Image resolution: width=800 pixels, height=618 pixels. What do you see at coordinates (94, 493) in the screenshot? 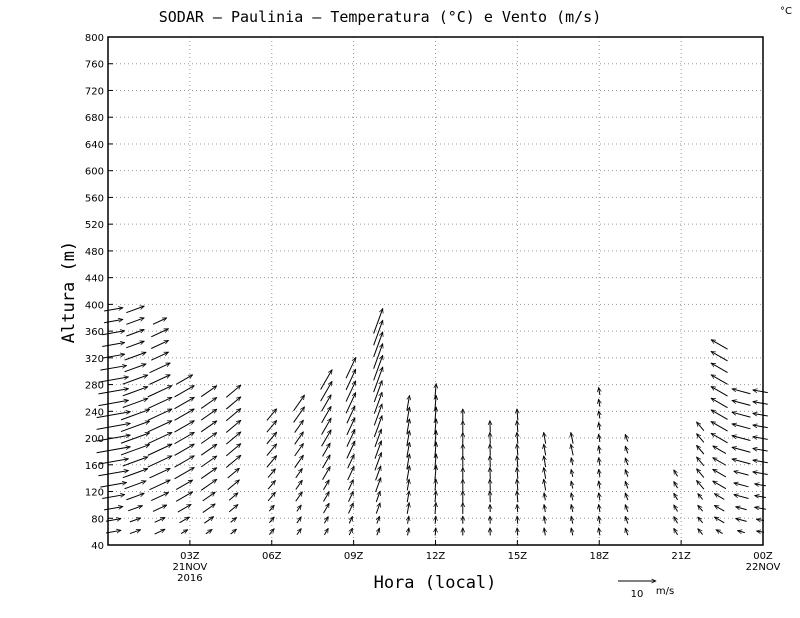
I see `y-tick-label: 120` at bounding box center [94, 493].